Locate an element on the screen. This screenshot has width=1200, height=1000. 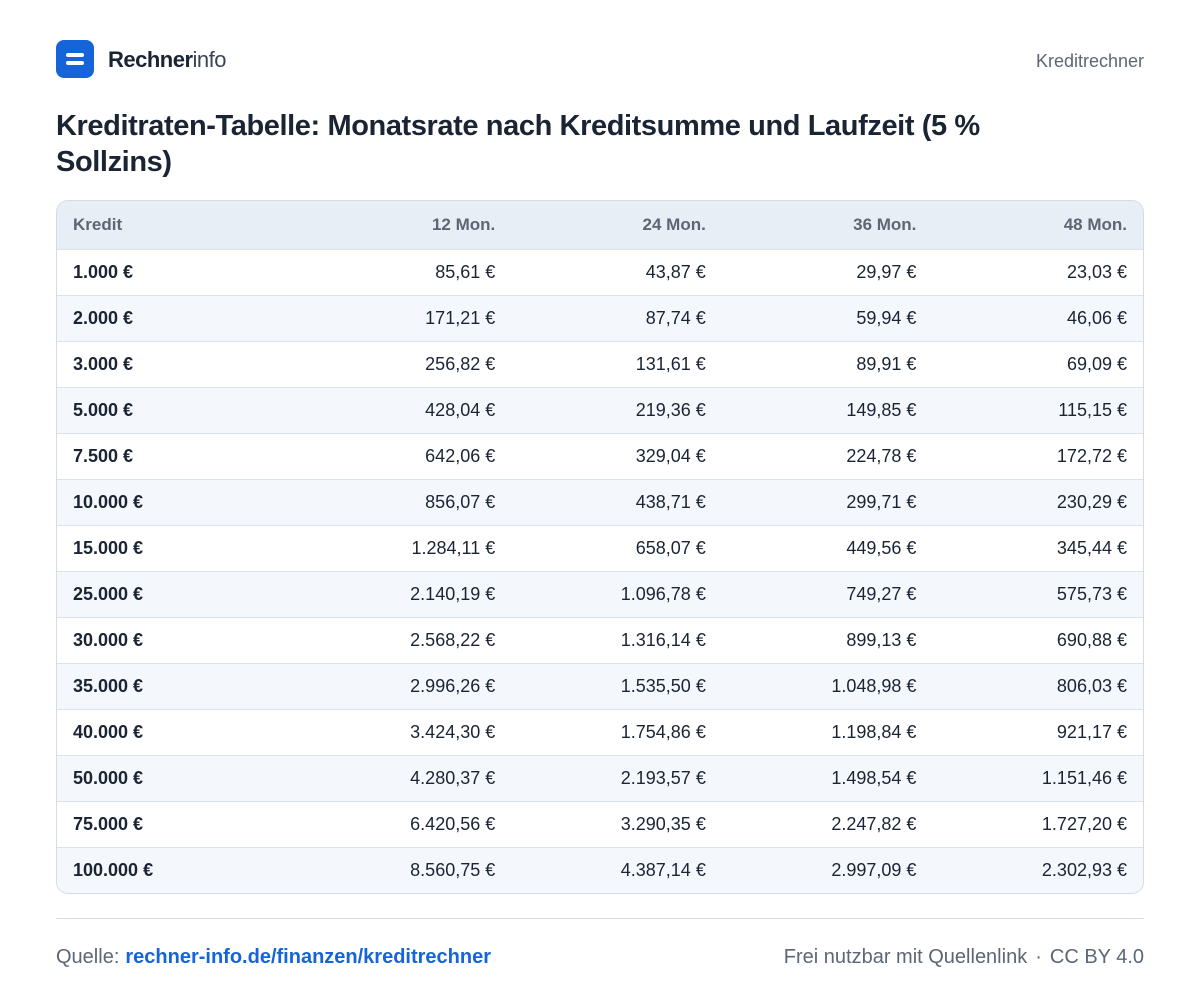
table-cell-rate: 428,04 € is located at coordinates (460, 409).